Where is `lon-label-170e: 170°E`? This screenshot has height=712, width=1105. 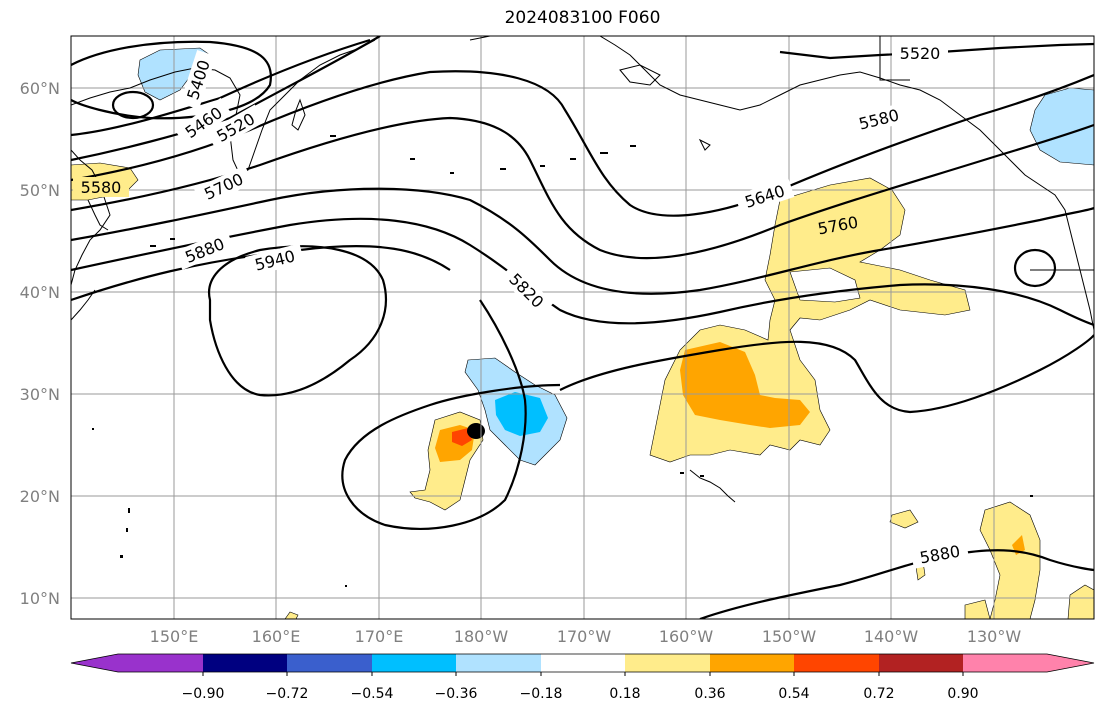
lon-label-170e: 170°E is located at coordinates (379, 636).